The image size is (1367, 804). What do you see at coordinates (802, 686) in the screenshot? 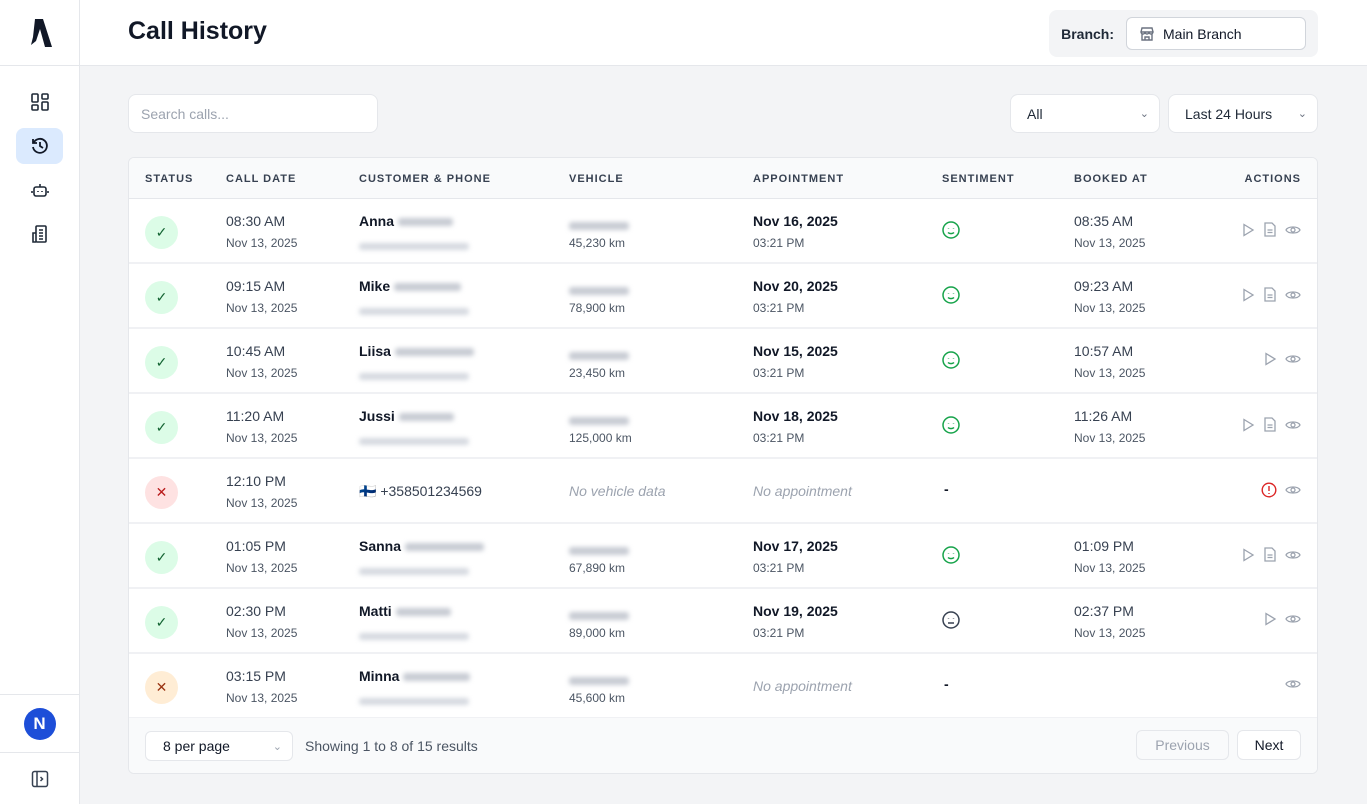
I see `no-appointment: No appointment` at bounding box center [802, 686].